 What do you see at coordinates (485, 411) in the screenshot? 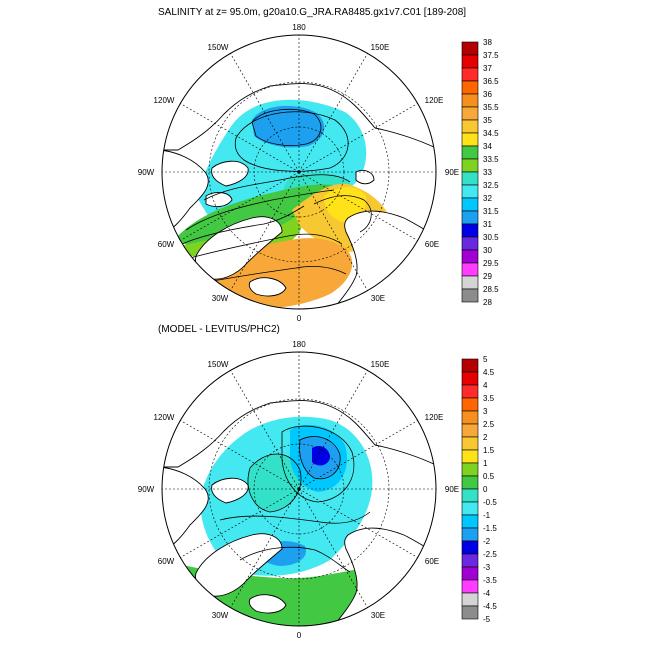
I see `colorbar-tick-label: 3` at bounding box center [485, 411].